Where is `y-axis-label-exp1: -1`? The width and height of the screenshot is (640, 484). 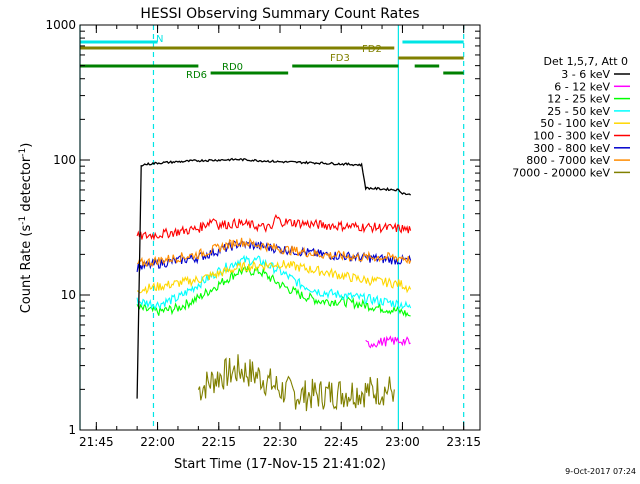 y-axis-label-exp1: -1 is located at coordinates (23, 220).